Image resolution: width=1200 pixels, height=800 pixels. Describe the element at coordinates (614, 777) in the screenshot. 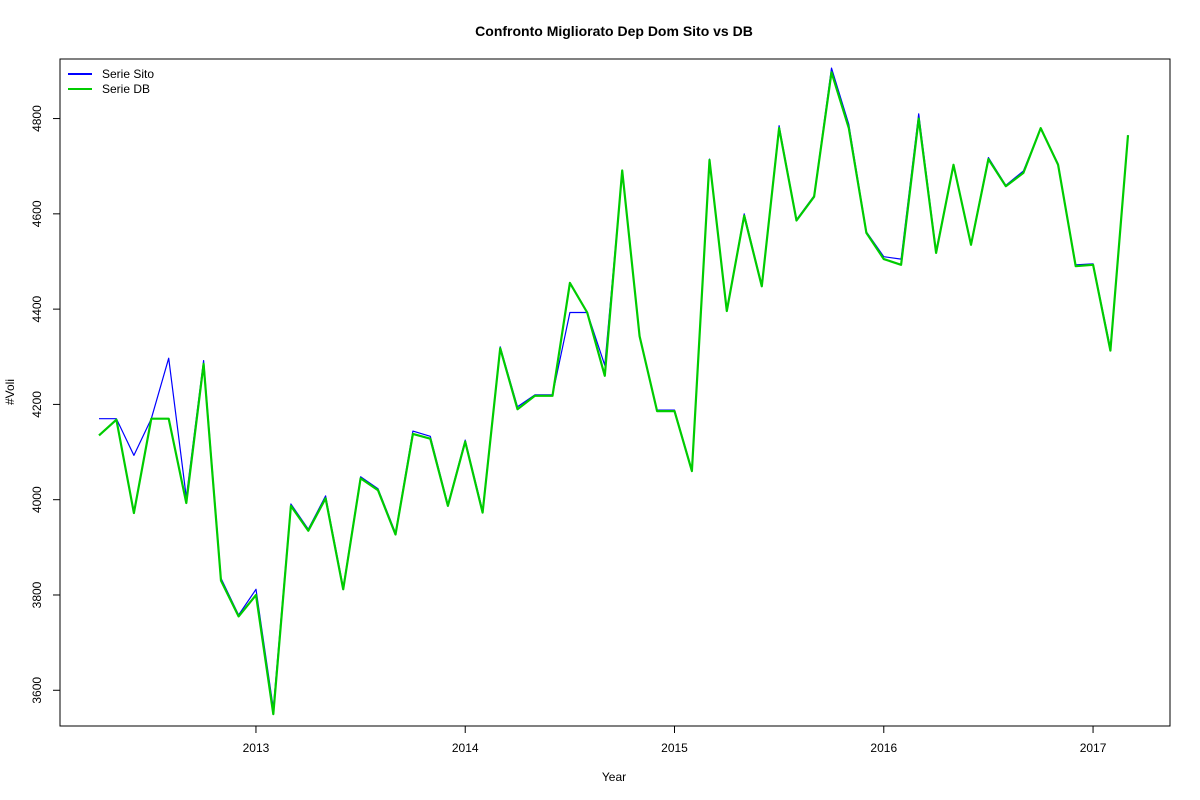

I see `x-axis-label: Year` at that location.